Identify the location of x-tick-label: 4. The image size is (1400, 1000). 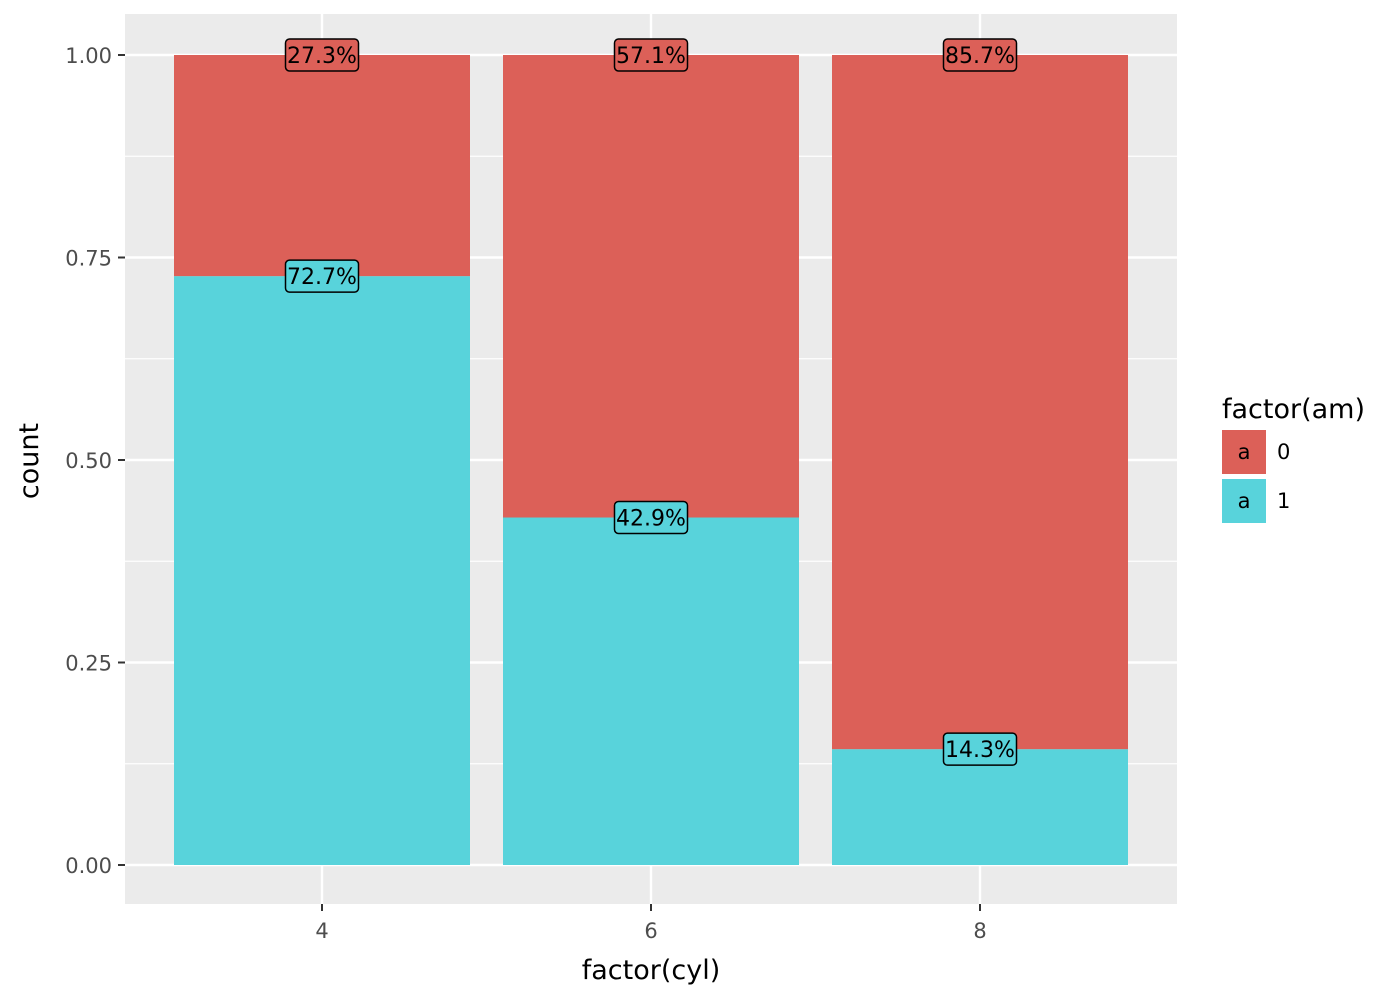
(321, 931).